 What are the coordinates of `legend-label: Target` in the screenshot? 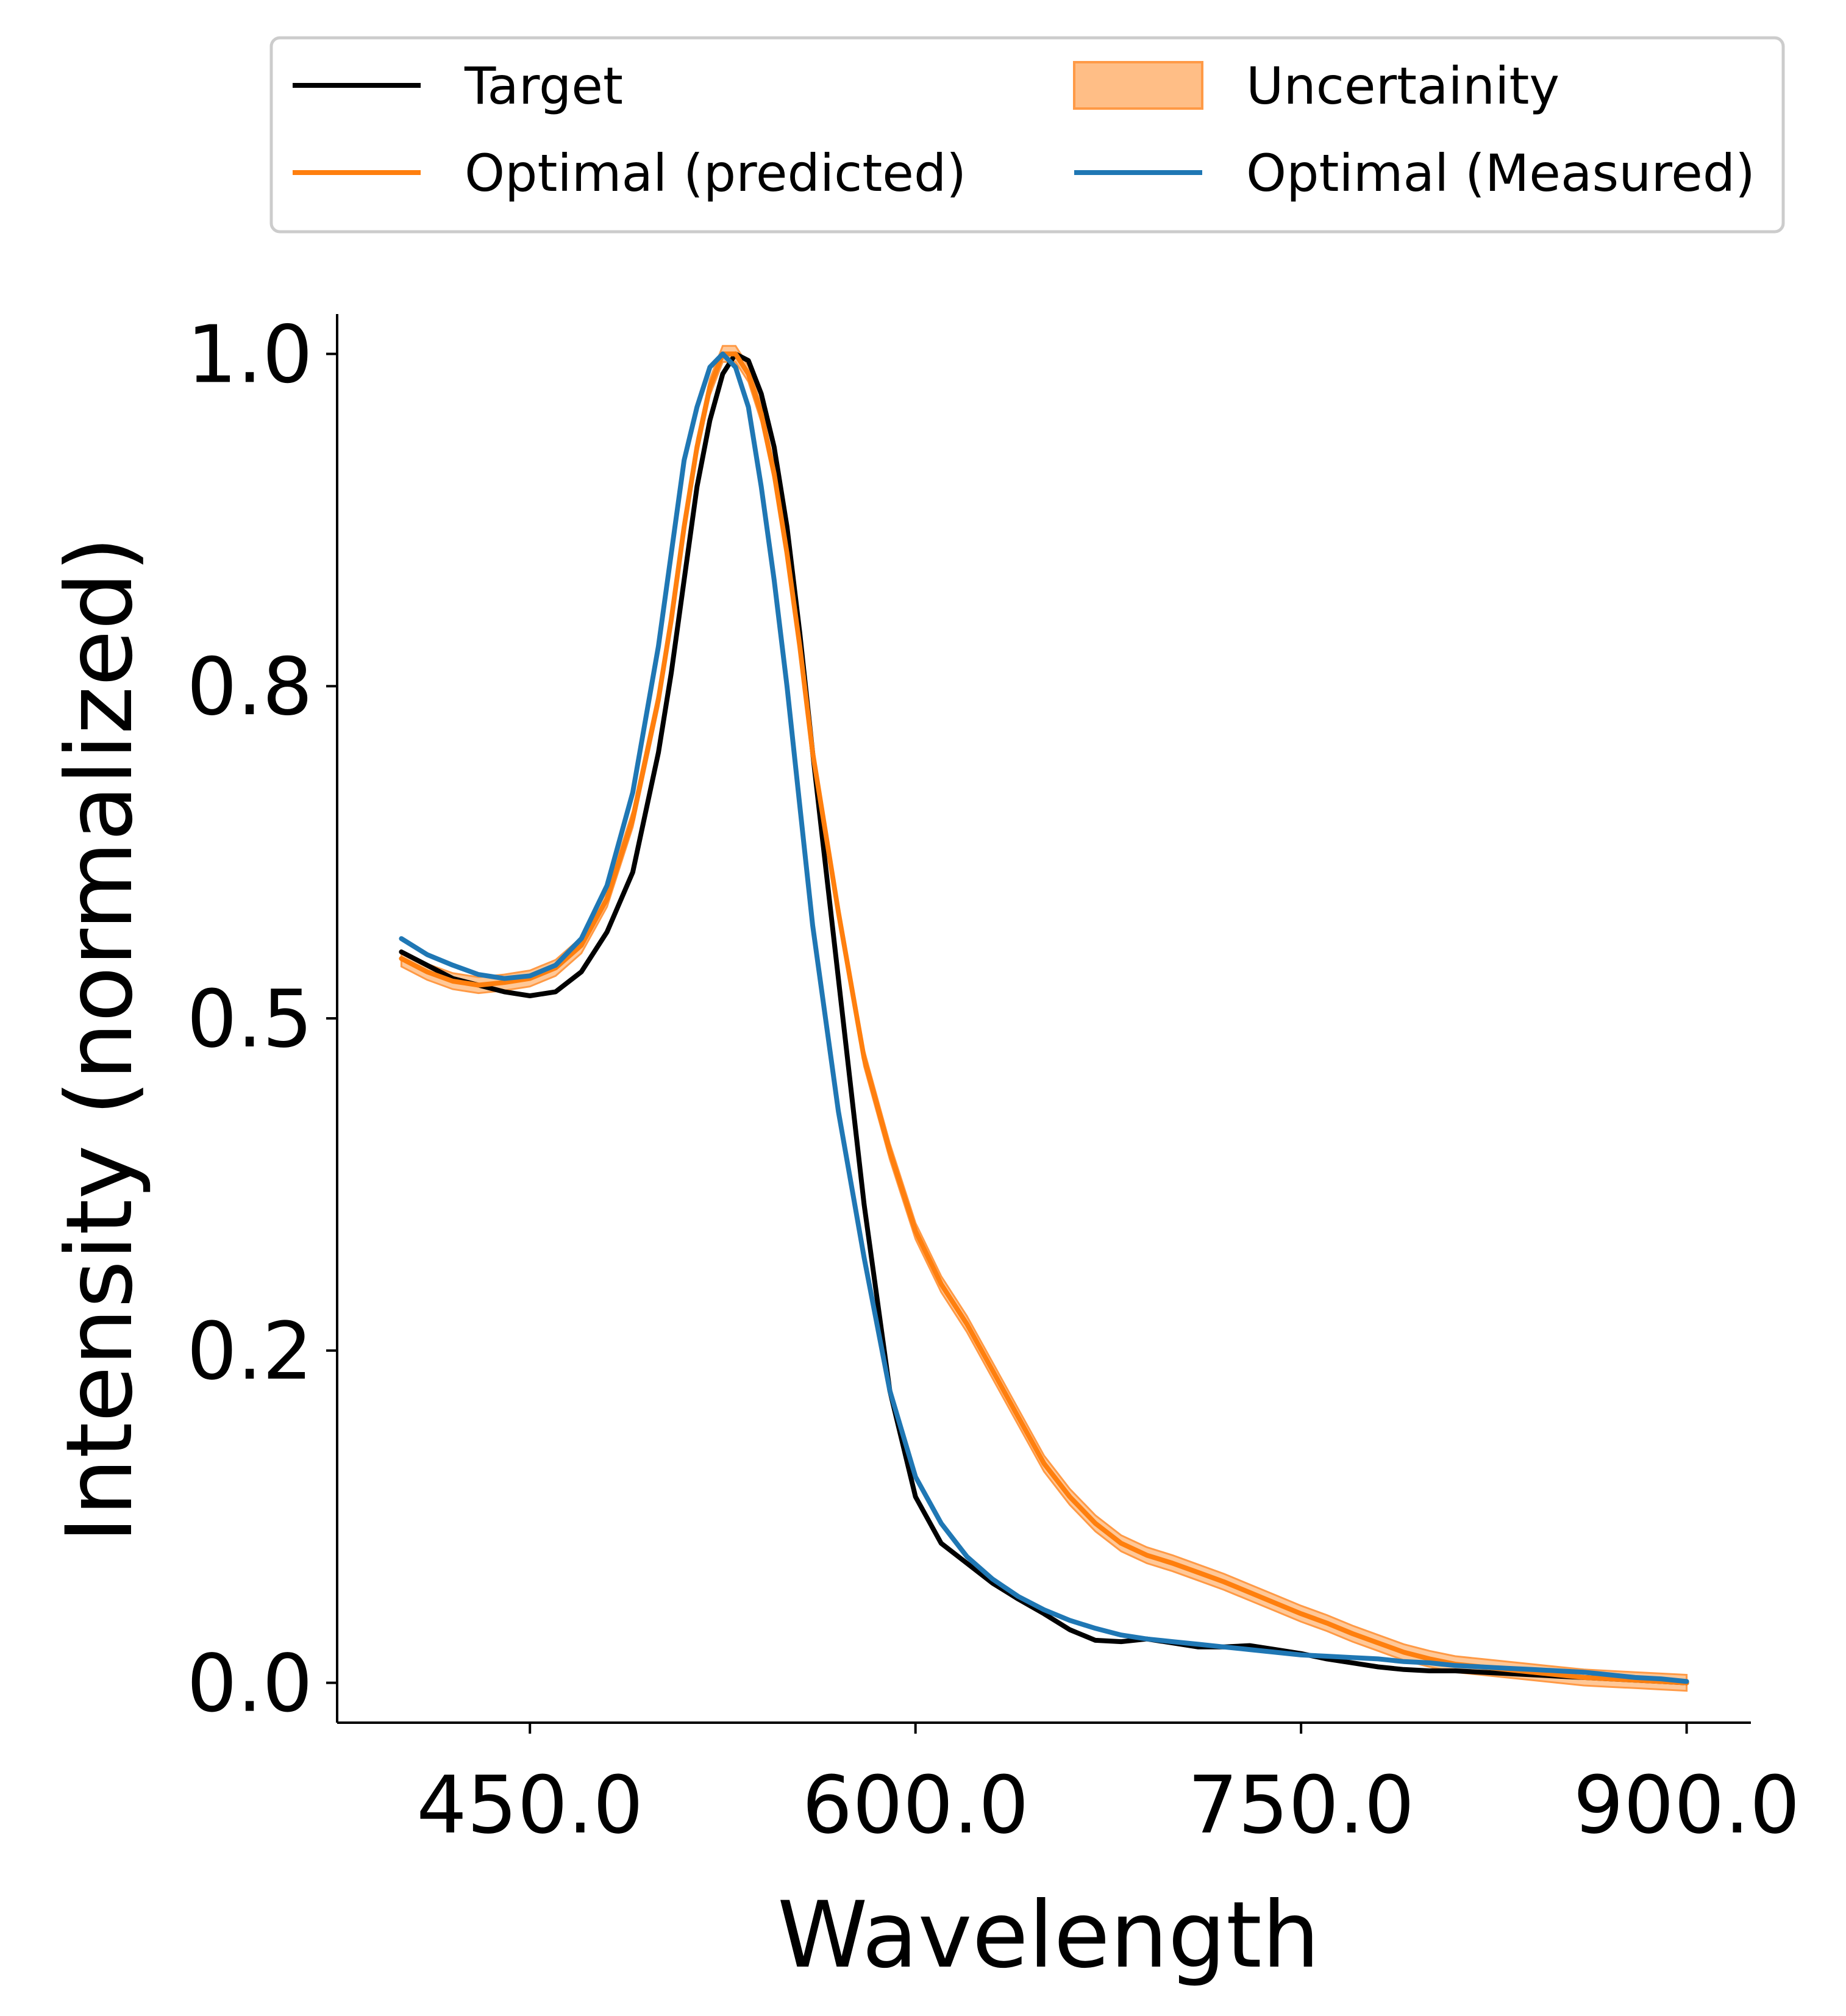 It's located at (543, 86).